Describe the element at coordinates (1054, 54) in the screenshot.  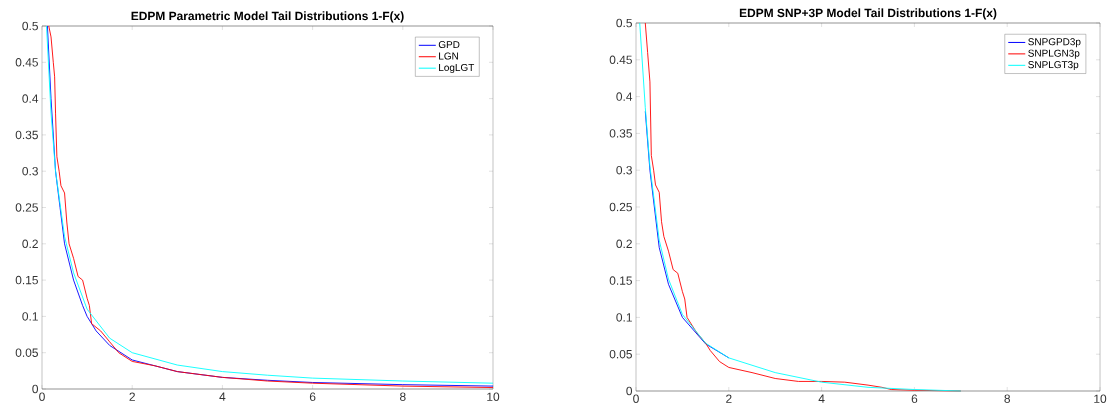
I see `legend-label: SNPLGN3p` at that location.